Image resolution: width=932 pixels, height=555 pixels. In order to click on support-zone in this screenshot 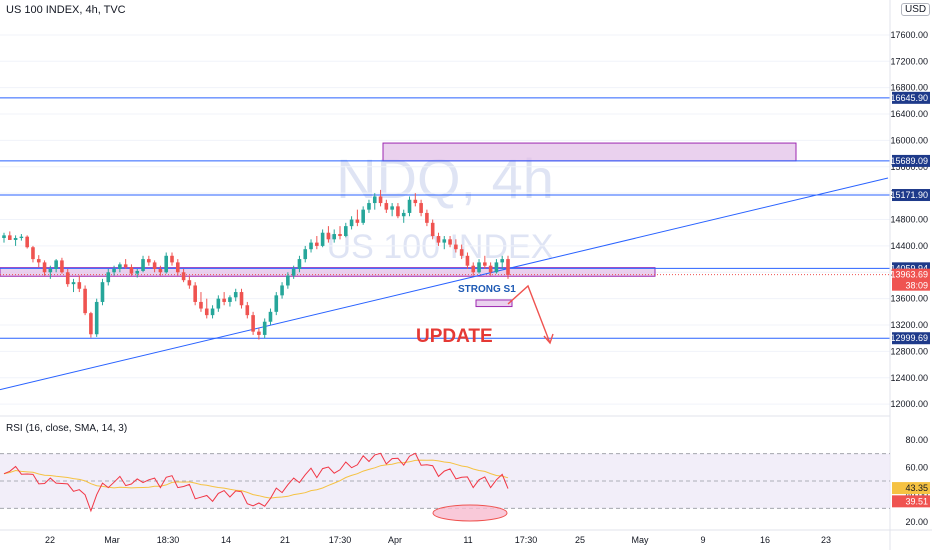, I will do `click(328, 272)`.